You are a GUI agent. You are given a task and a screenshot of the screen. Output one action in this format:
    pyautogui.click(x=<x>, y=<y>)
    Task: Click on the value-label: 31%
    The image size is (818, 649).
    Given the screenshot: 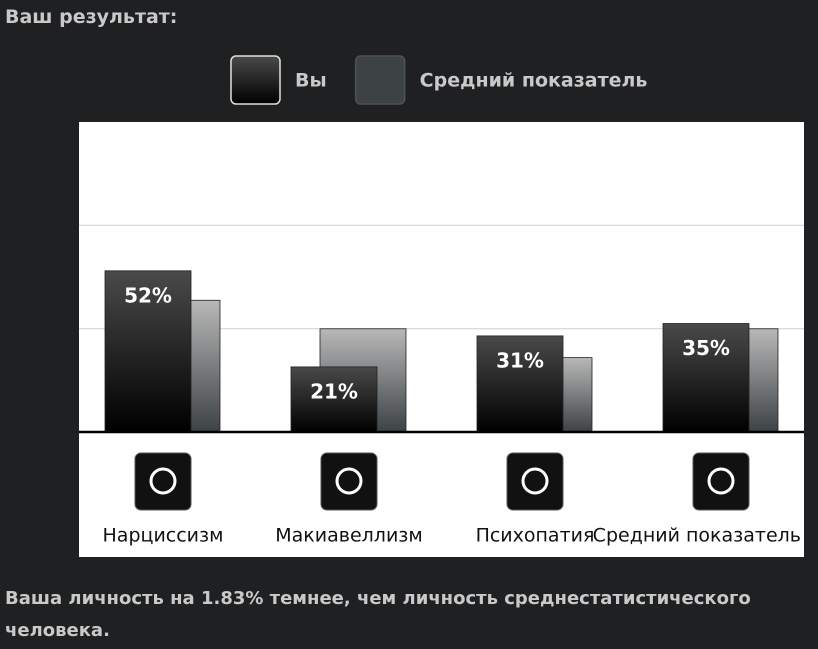 What is the action you would take?
    pyautogui.click(x=520, y=360)
    